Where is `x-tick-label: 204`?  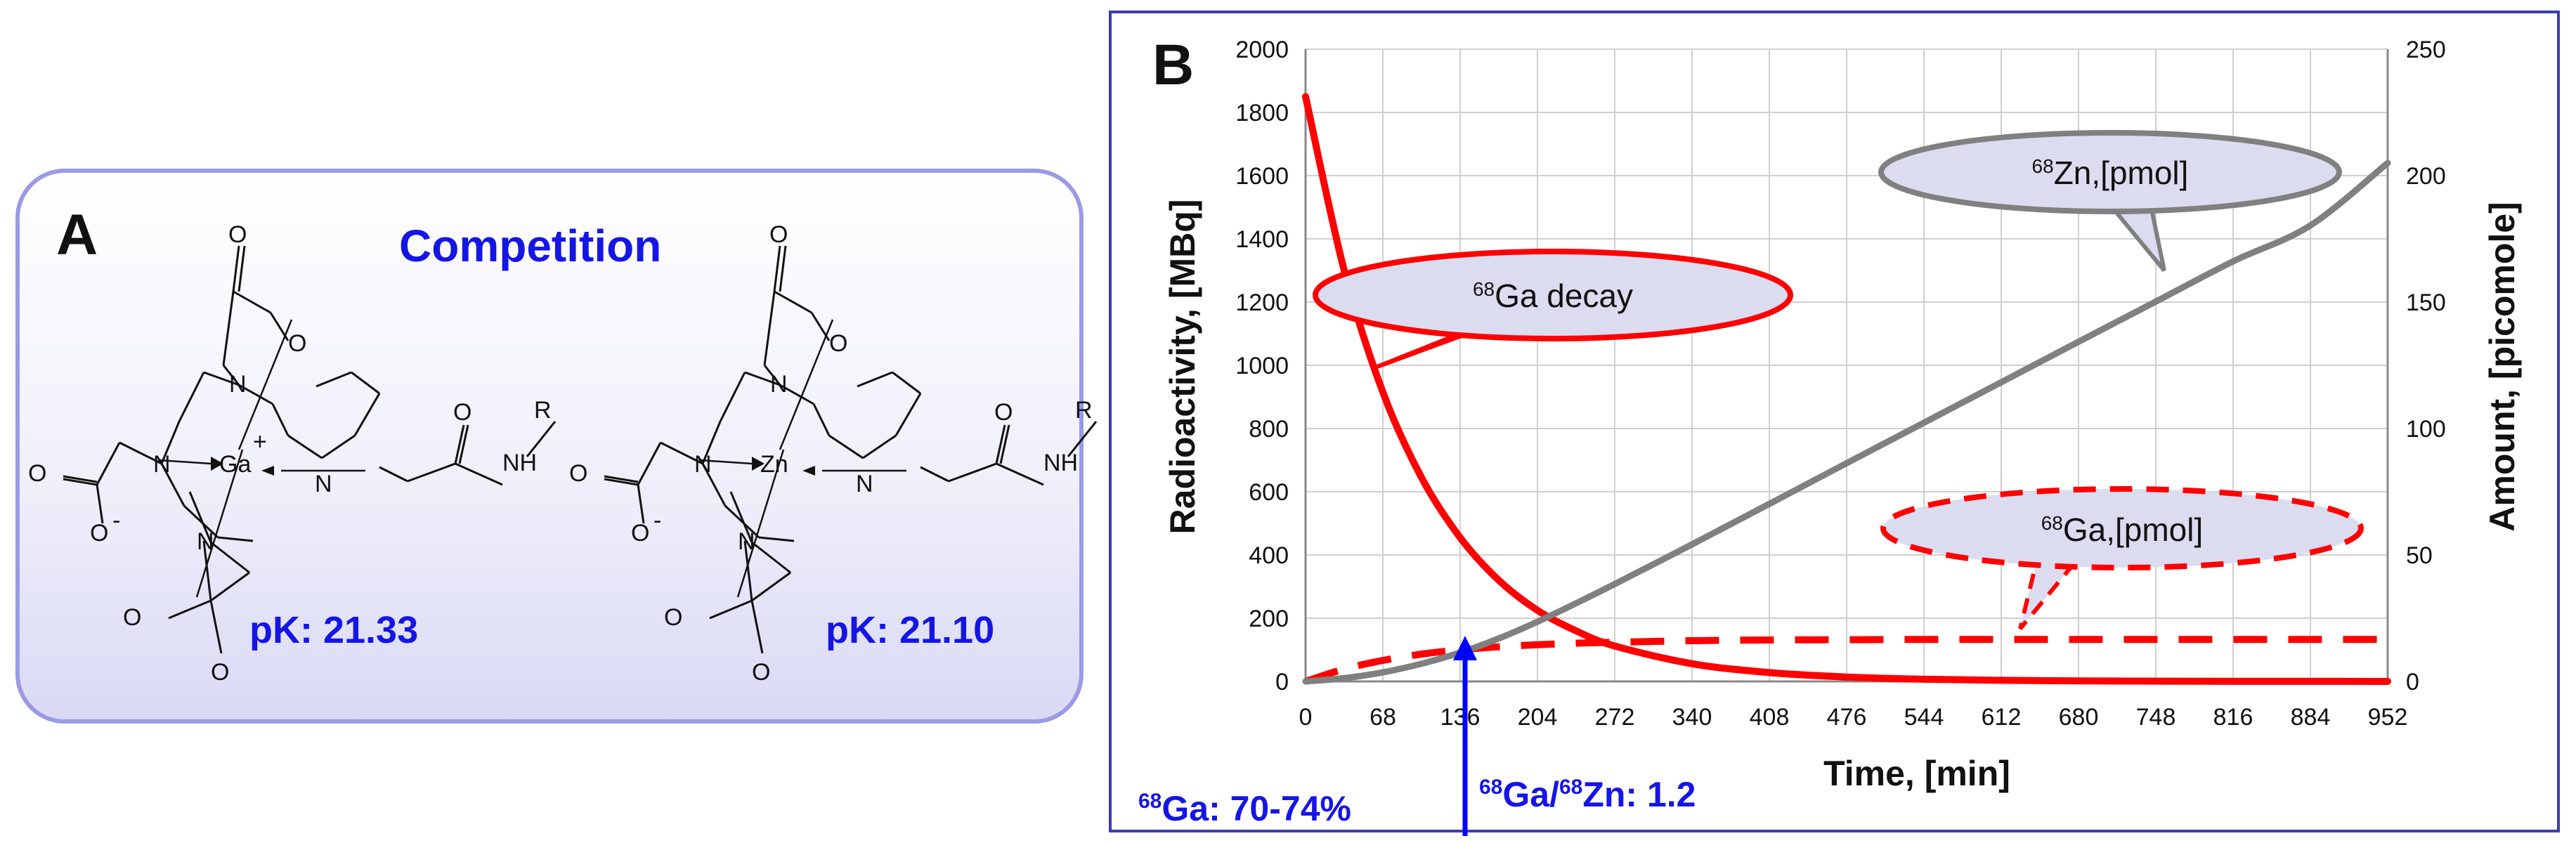
x-tick-label: 204 is located at coordinates (1538, 717).